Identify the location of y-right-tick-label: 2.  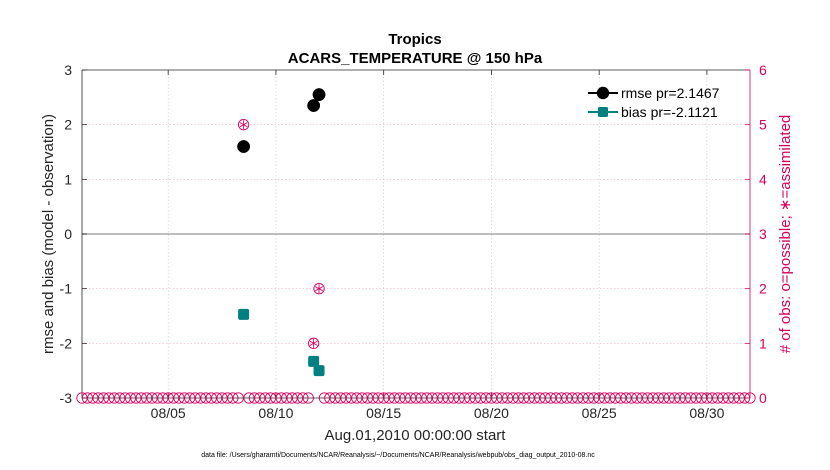
(763, 289).